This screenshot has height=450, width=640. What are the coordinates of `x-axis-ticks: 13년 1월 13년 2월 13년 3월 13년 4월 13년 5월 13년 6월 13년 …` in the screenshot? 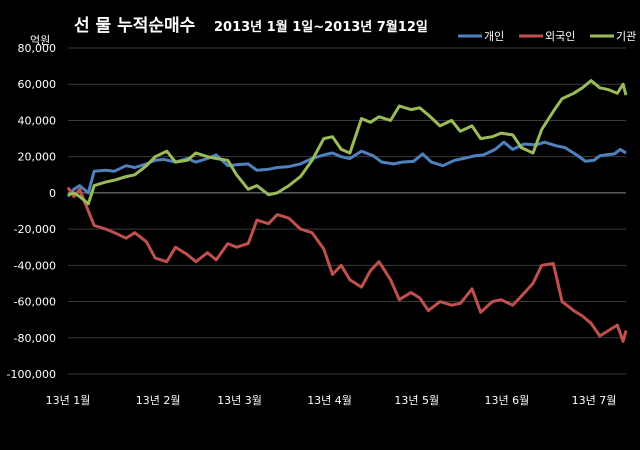 It's located at (331, 400).